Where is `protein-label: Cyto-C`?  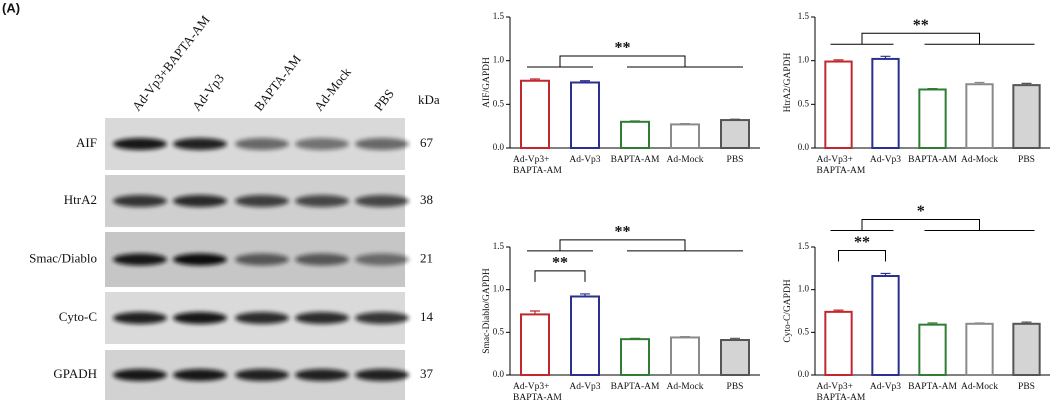
protein-label: Cyto-C is located at coordinates (78, 316).